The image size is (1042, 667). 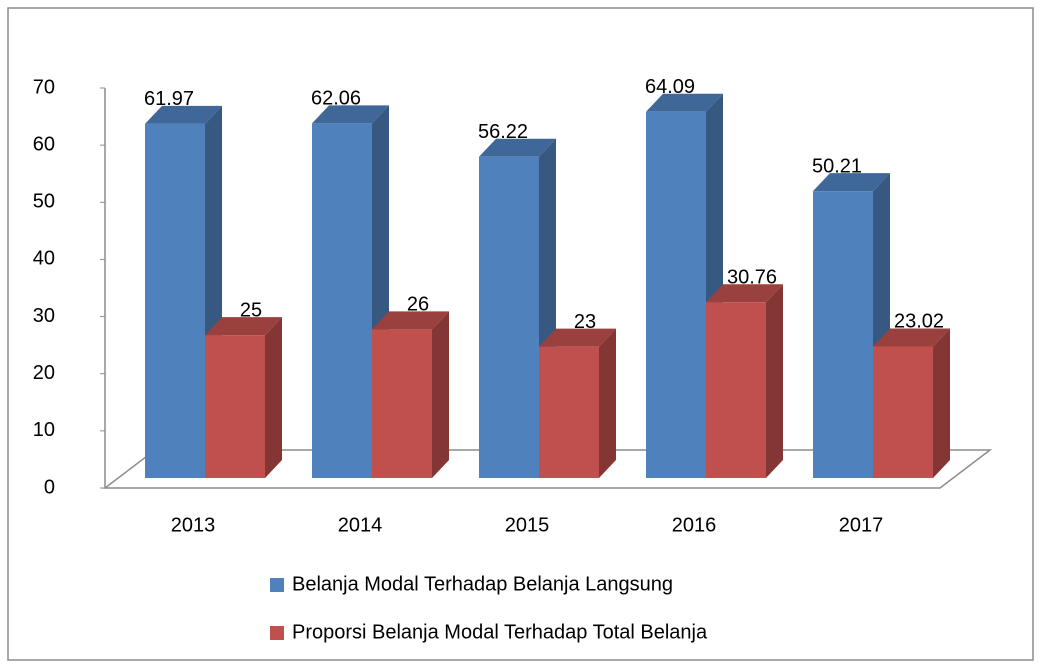 What do you see at coordinates (360, 525) in the screenshot?
I see `x-tick-label: 2014` at bounding box center [360, 525].